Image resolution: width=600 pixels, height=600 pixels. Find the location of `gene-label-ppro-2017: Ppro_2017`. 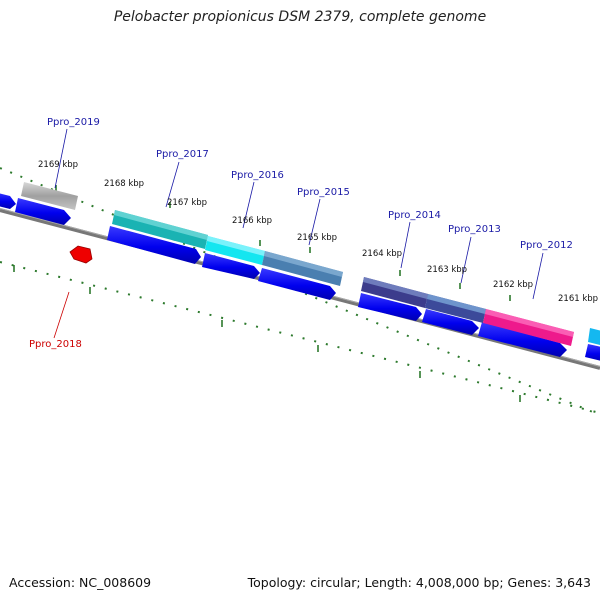

gene-label-ppro-2017: Ppro_2017 is located at coordinates (182, 154).